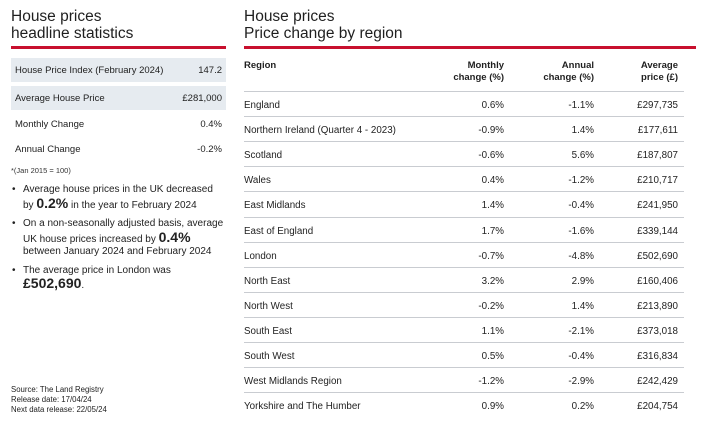 The width and height of the screenshot is (703, 442). Describe the element at coordinates (582, 156) in the screenshot. I see `cell-annual: 5.6%` at that location.